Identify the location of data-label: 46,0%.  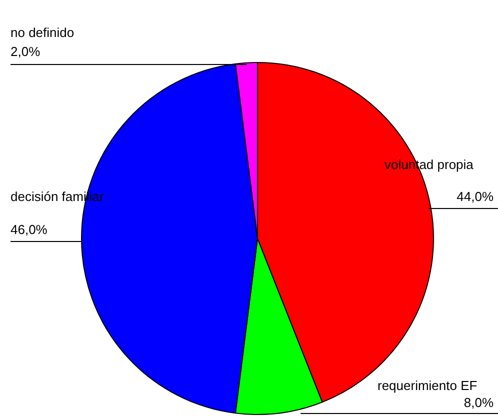
(29, 229).